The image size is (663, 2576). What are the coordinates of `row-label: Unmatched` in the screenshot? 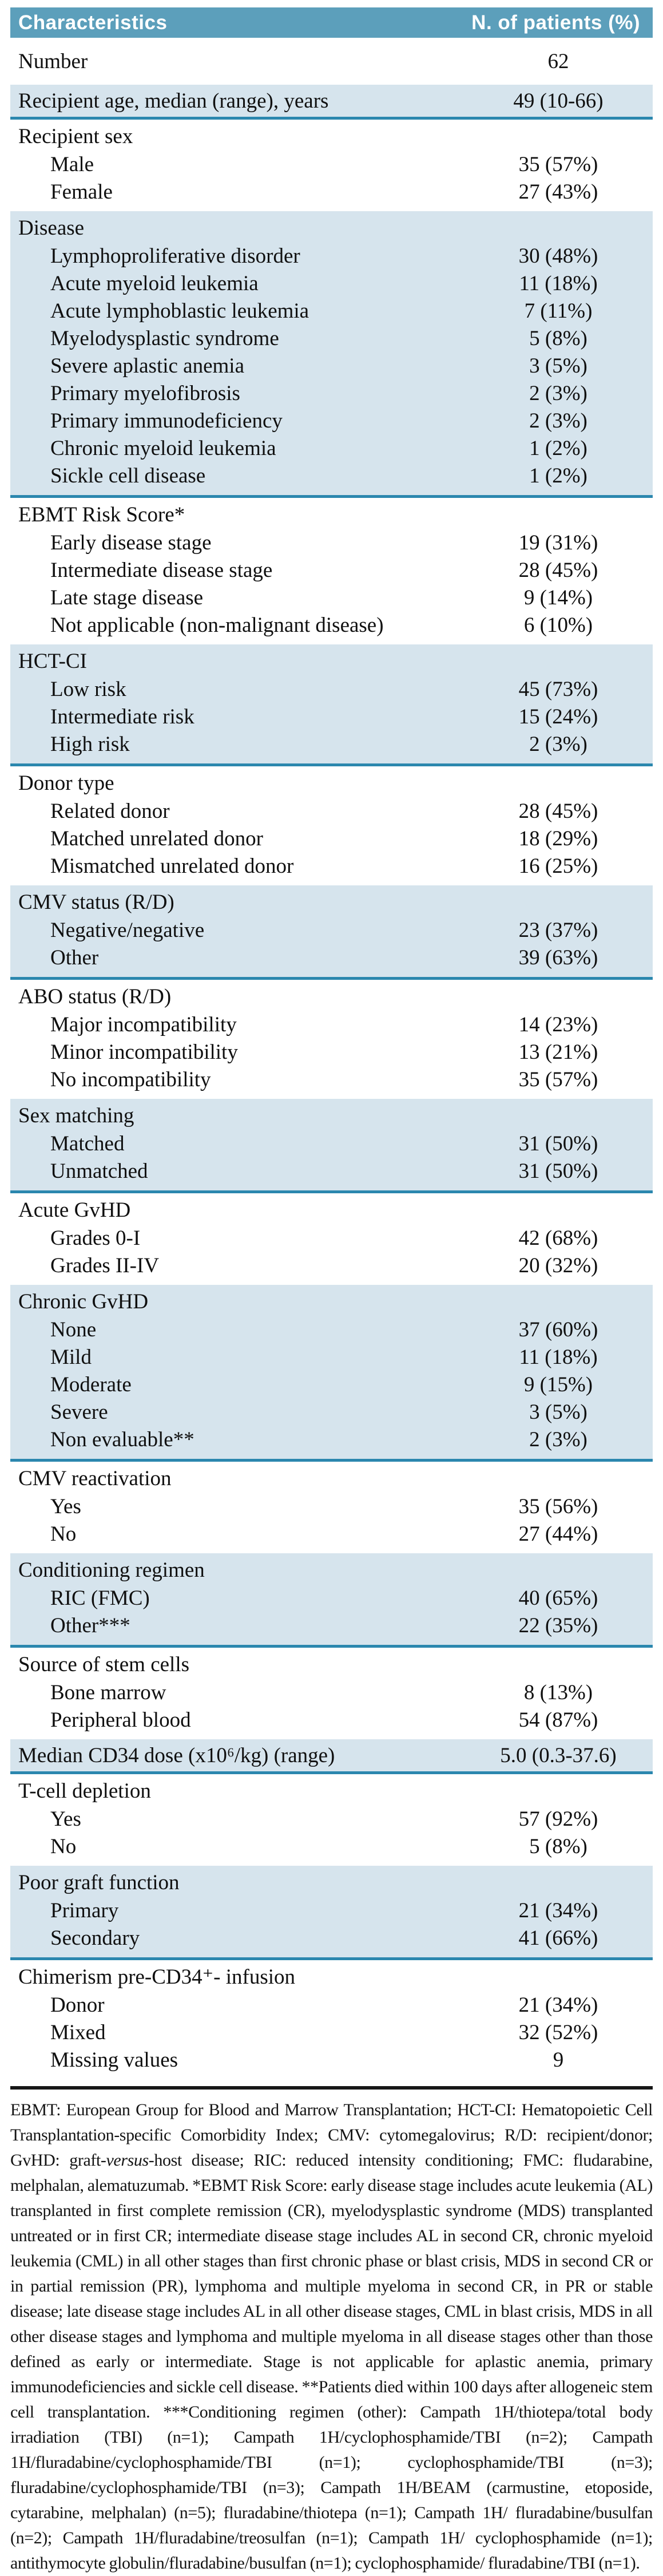 It's located at (99, 1171).